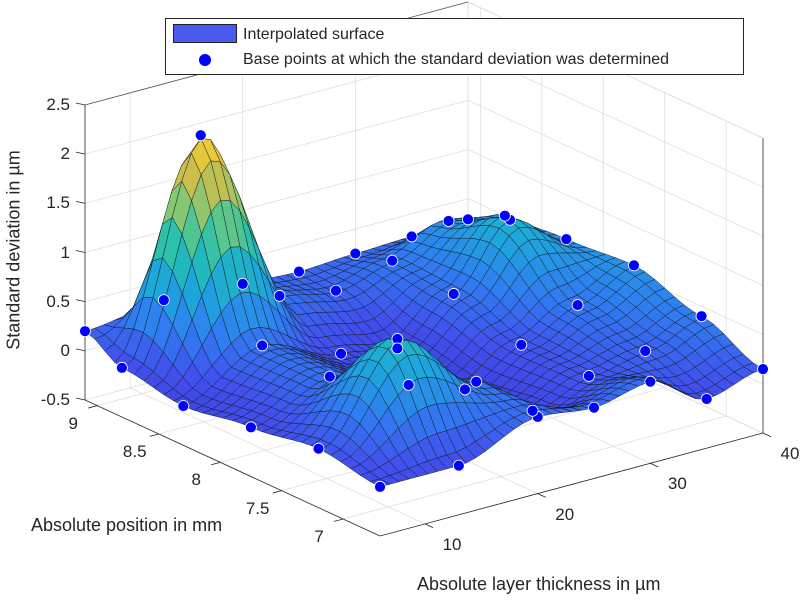 The height and width of the screenshot is (600, 803). Describe the element at coordinates (58, 104) in the screenshot. I see `z-tick-label: 2.5` at that location.